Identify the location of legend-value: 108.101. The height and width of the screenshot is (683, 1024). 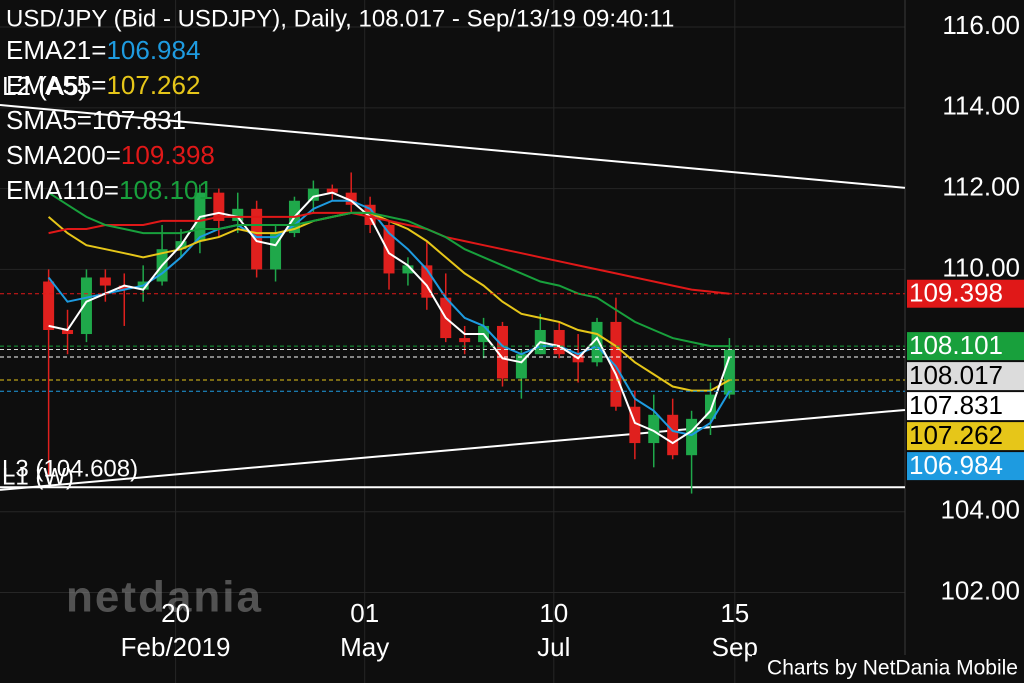
(166, 190).